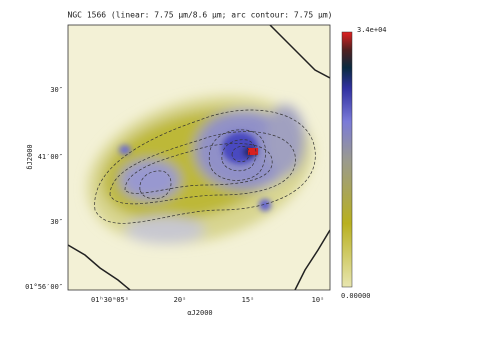 The width and height of the screenshot is (491, 350). I want to click on y-axis-label: δJ2000, so click(30, 156).